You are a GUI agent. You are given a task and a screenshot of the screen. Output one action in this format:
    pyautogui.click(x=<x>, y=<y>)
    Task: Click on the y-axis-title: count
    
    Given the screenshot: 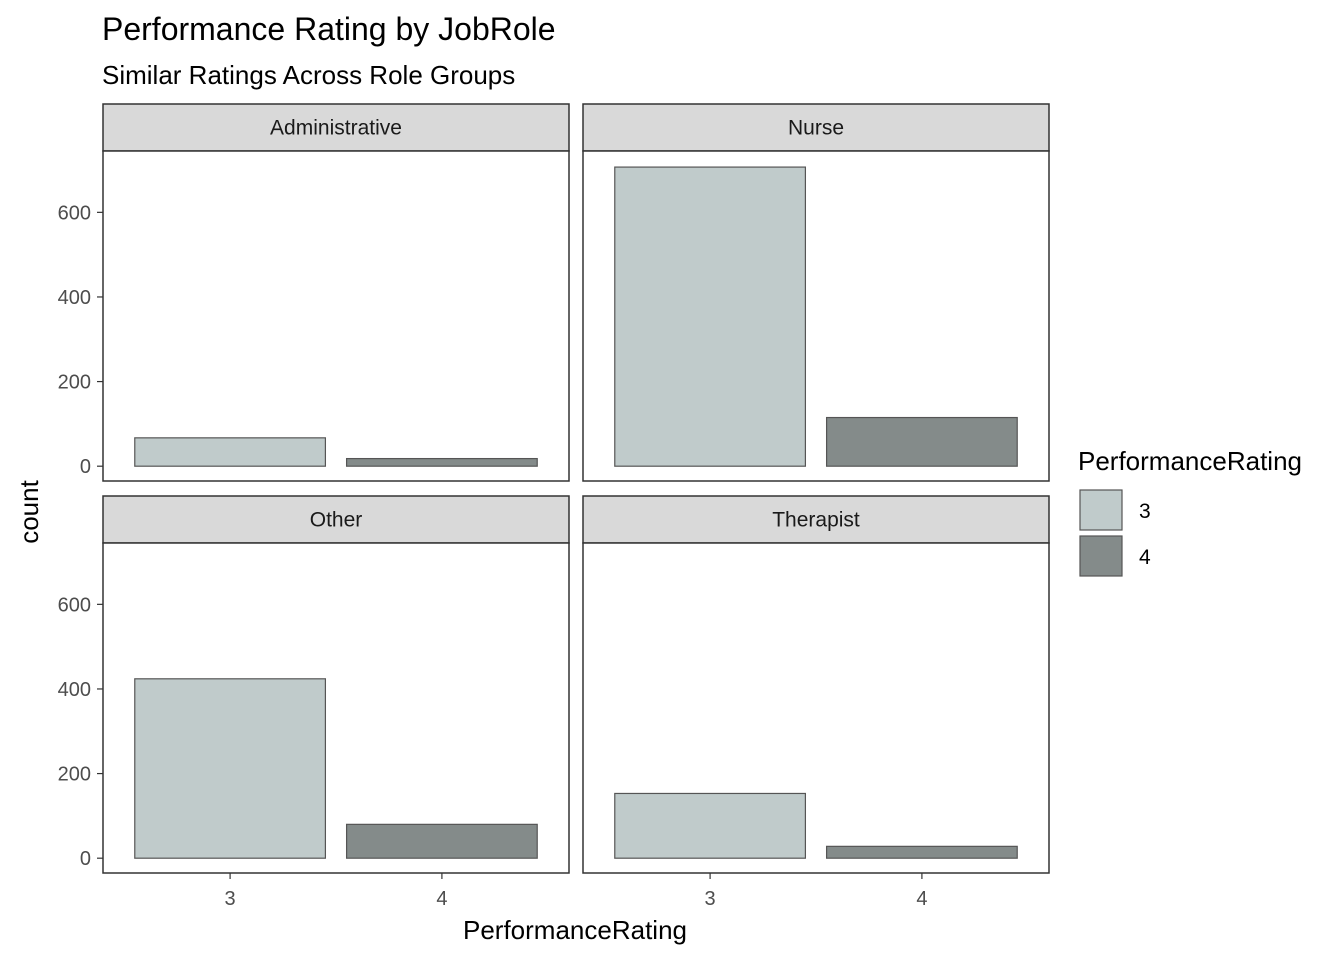 What is the action you would take?
    pyautogui.click(x=29, y=511)
    